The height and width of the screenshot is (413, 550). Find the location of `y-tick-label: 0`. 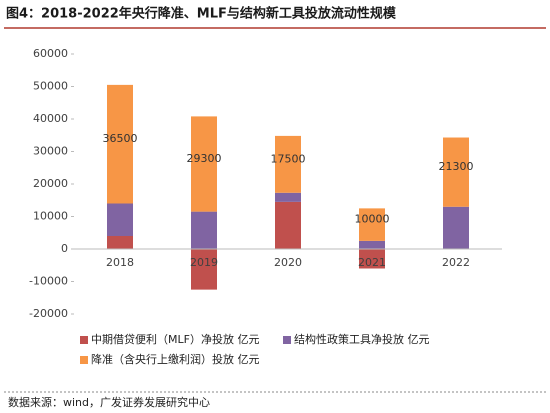

y-tick-label: 0 is located at coordinates (64, 248).